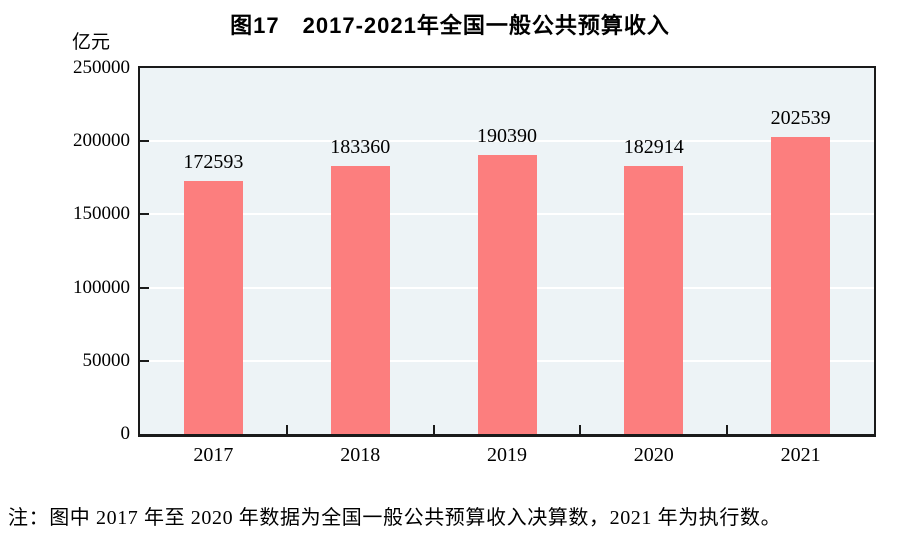  I want to click on y-axis-label-0: 0, so click(125, 433).